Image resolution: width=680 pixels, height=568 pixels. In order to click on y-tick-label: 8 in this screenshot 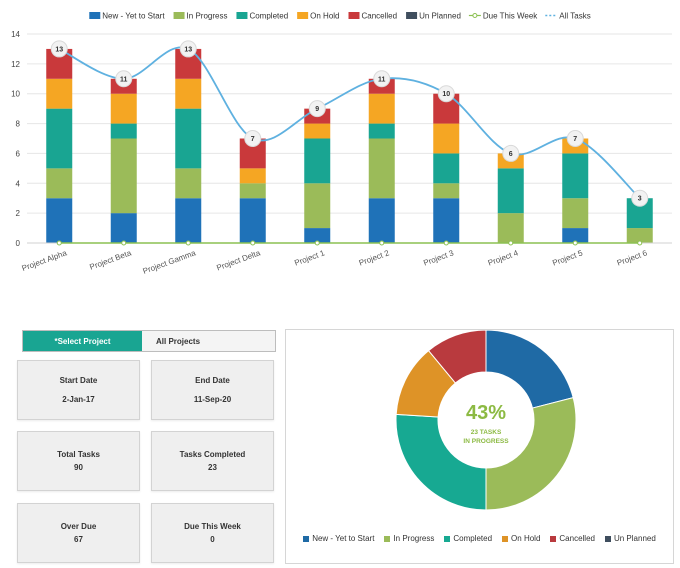, I will do `click(18, 124)`.